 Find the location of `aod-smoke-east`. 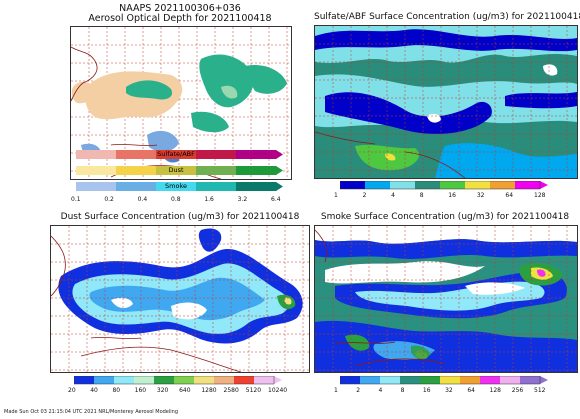

aod-smoke-east is located at coordinates (226, 81).